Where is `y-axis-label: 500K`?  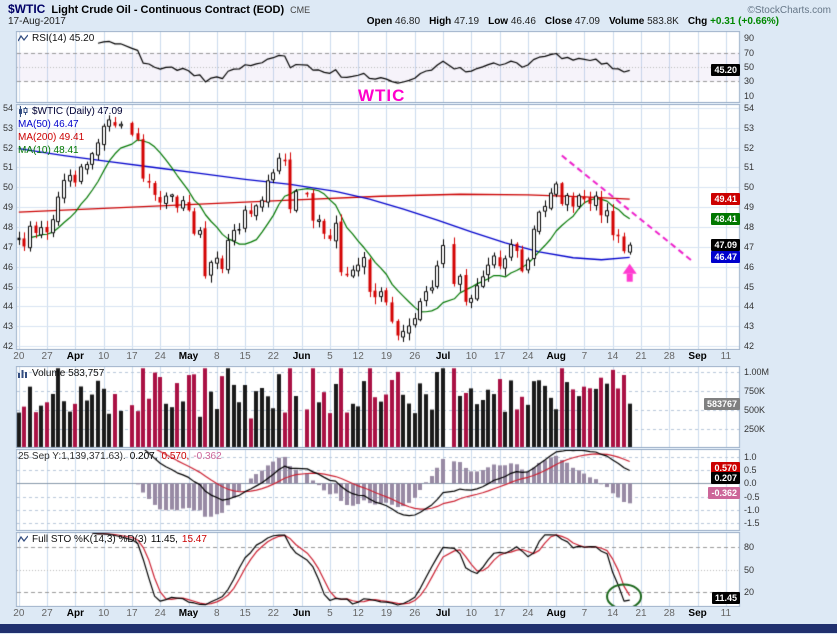 y-axis-label: 500K is located at coordinates (755, 410).